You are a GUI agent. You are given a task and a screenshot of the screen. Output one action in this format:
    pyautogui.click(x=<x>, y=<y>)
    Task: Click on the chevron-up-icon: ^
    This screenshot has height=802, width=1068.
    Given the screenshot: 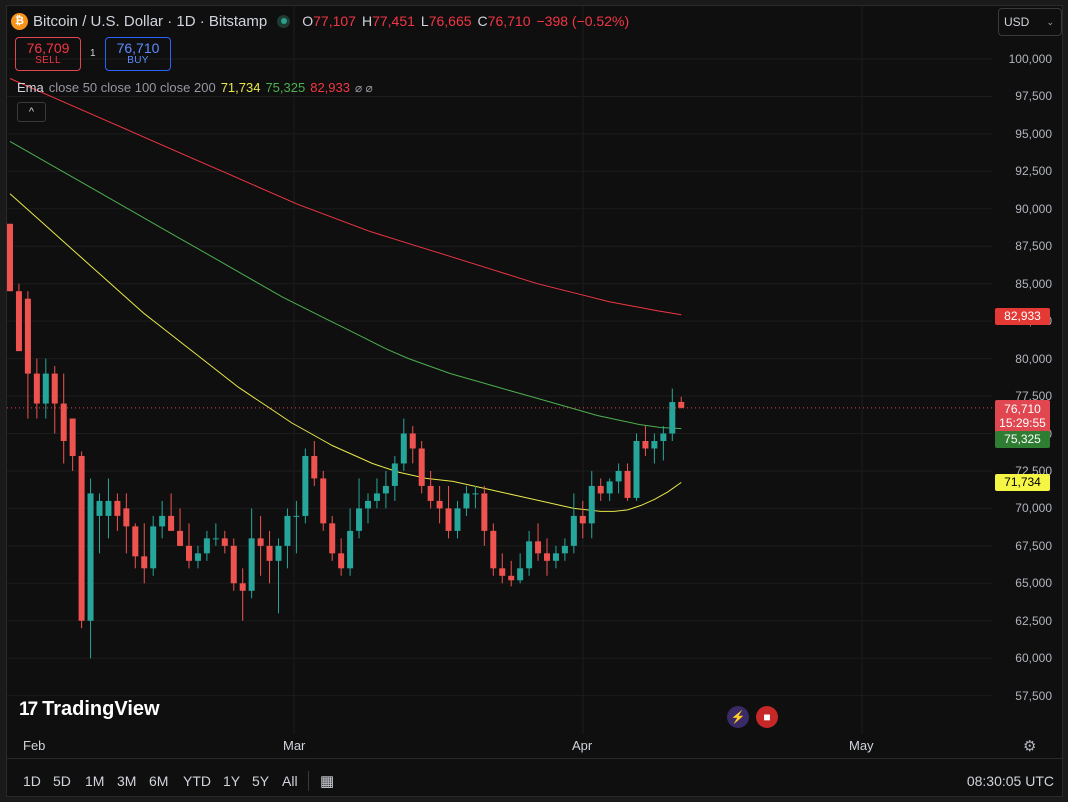 What is the action you would take?
    pyautogui.click(x=31, y=112)
    